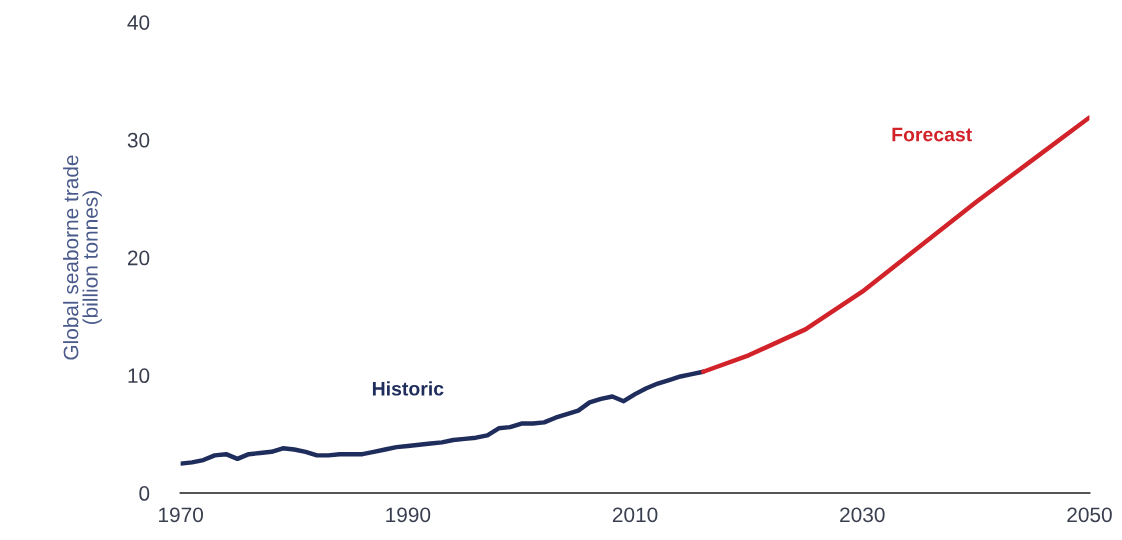  What do you see at coordinates (408, 515) in the screenshot?
I see `x-tick-label: 1990` at bounding box center [408, 515].